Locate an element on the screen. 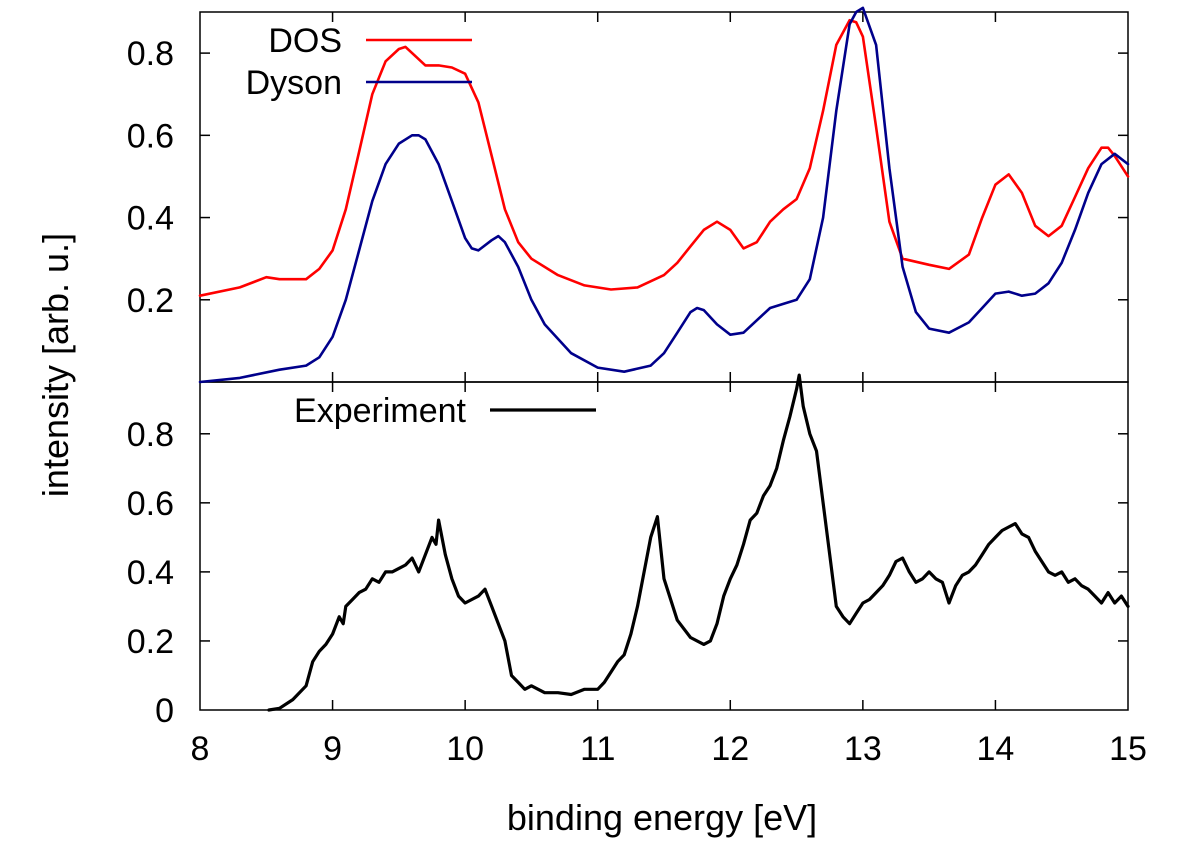 Image resolution: width=1178 pixels, height=848 pixels. x-tick-label: 13 is located at coordinates (863, 749).